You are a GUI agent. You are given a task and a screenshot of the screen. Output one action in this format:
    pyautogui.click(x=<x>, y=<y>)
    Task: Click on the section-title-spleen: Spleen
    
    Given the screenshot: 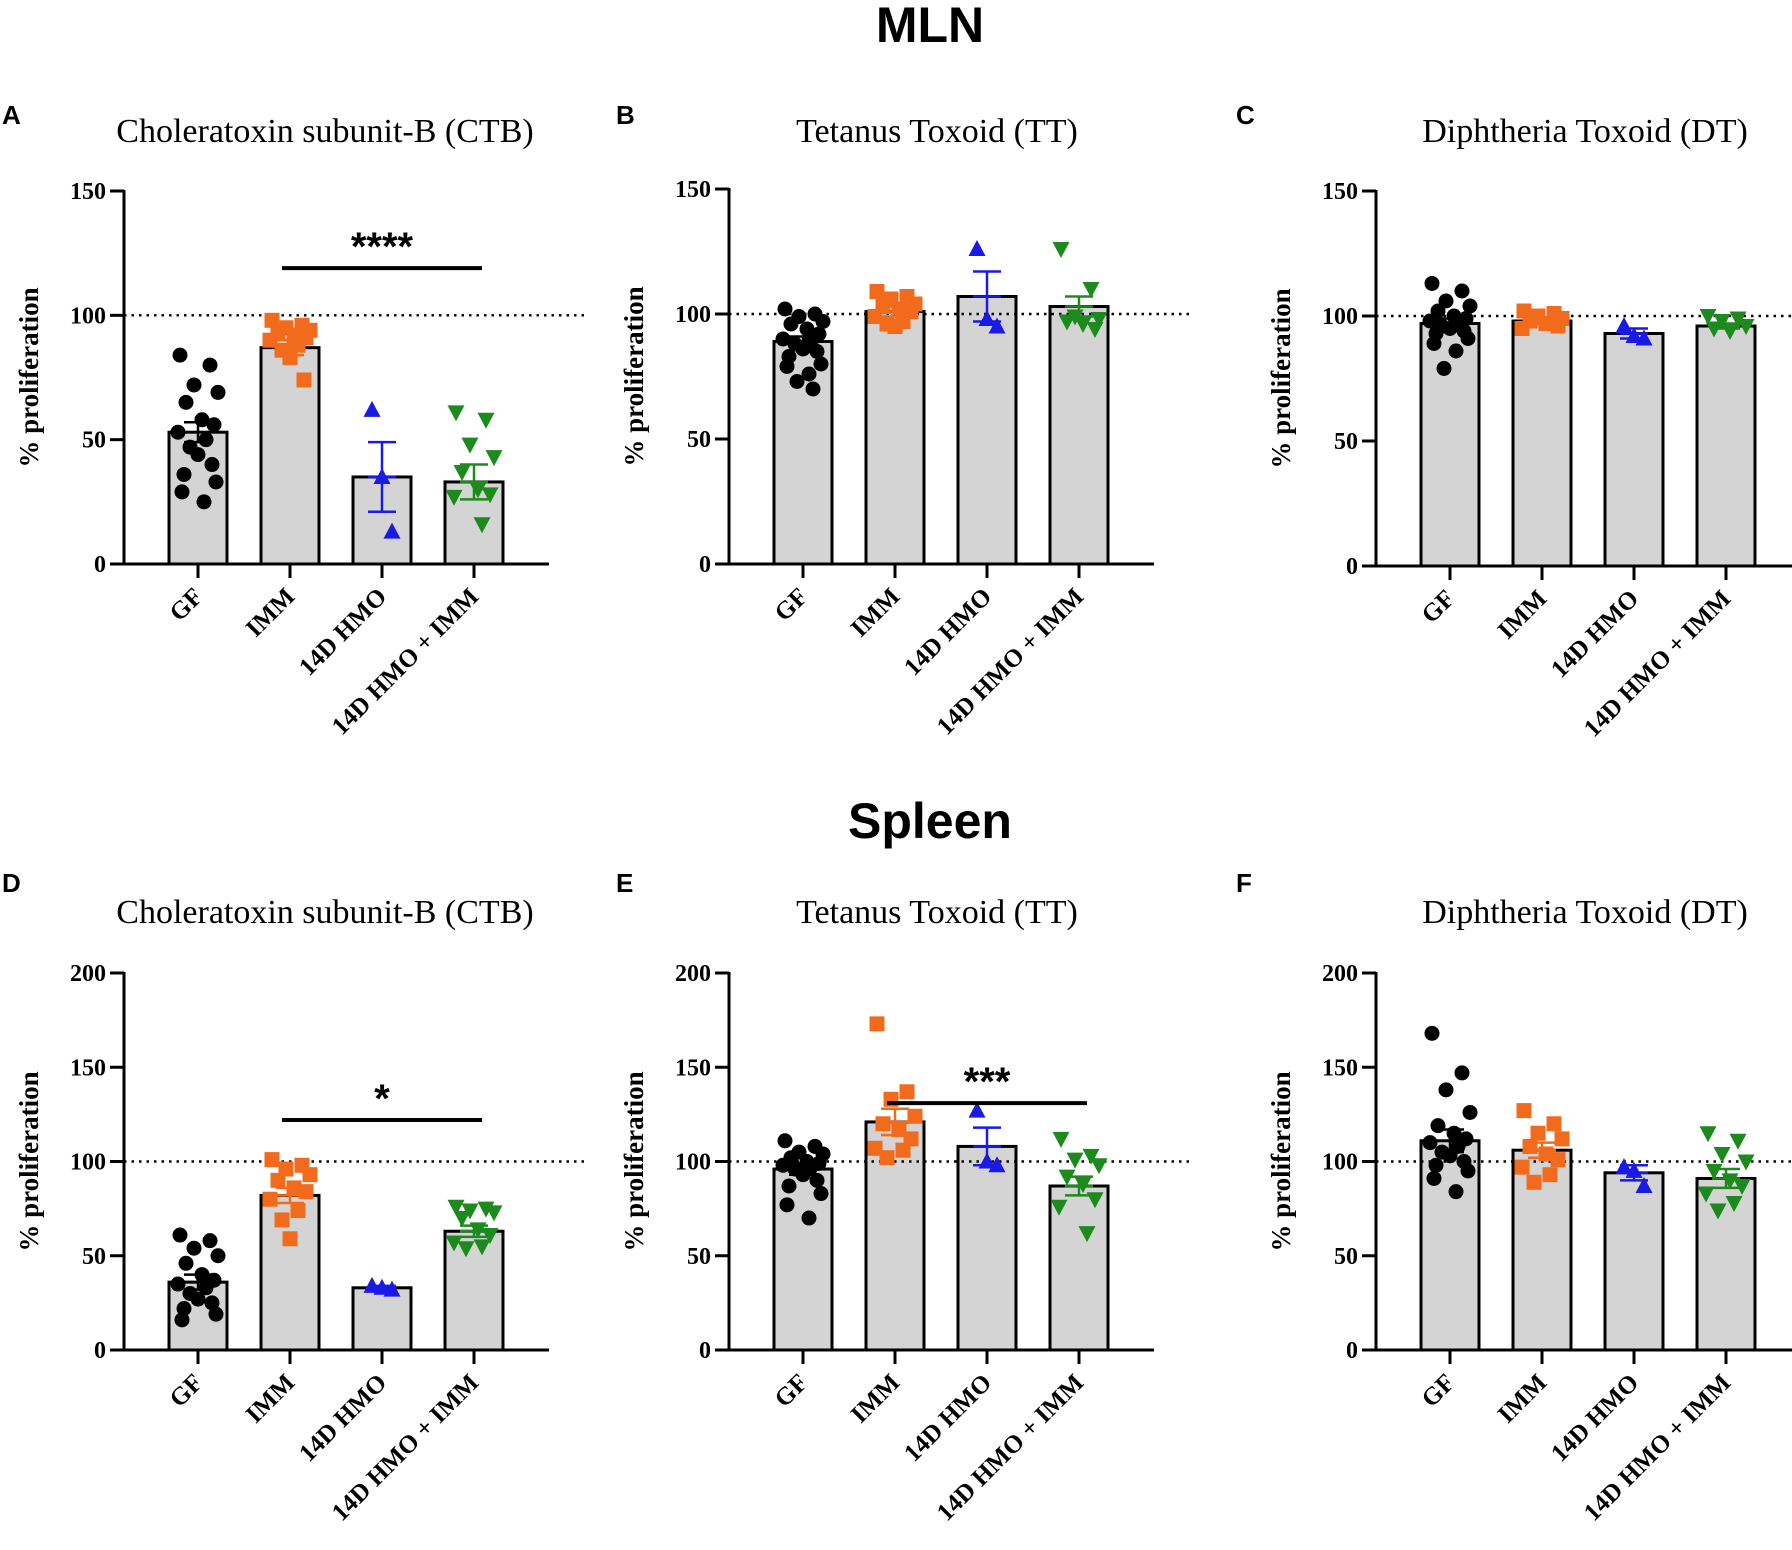 What is the action you would take?
    pyautogui.click(x=930, y=821)
    